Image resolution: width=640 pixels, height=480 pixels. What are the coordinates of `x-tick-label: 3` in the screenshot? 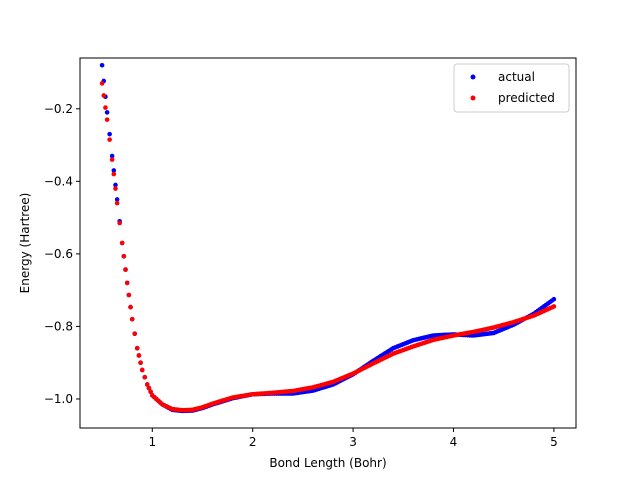 It's located at (353, 442).